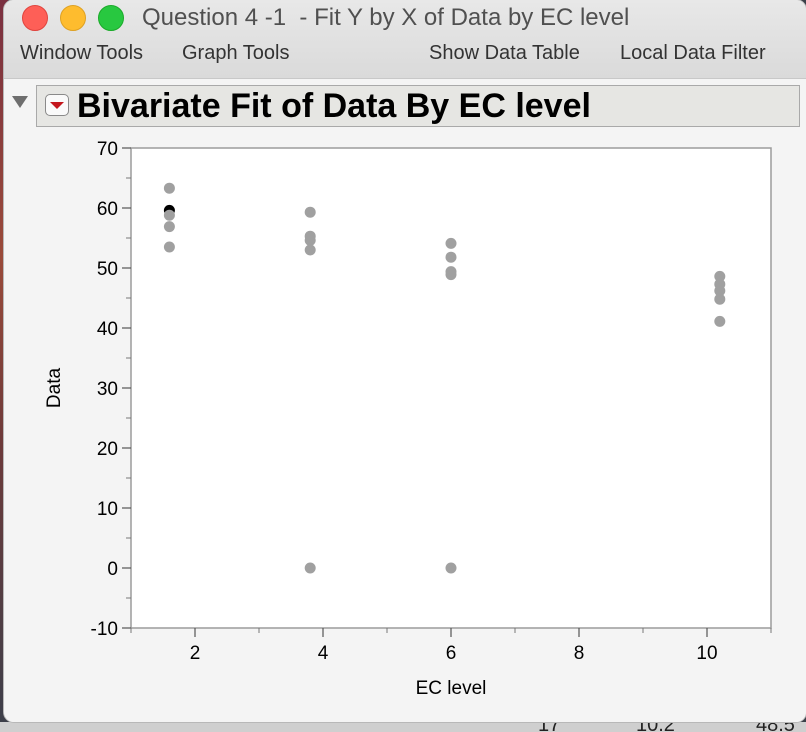  Describe the element at coordinates (73, 18) in the screenshot. I see `minimize-button` at that location.